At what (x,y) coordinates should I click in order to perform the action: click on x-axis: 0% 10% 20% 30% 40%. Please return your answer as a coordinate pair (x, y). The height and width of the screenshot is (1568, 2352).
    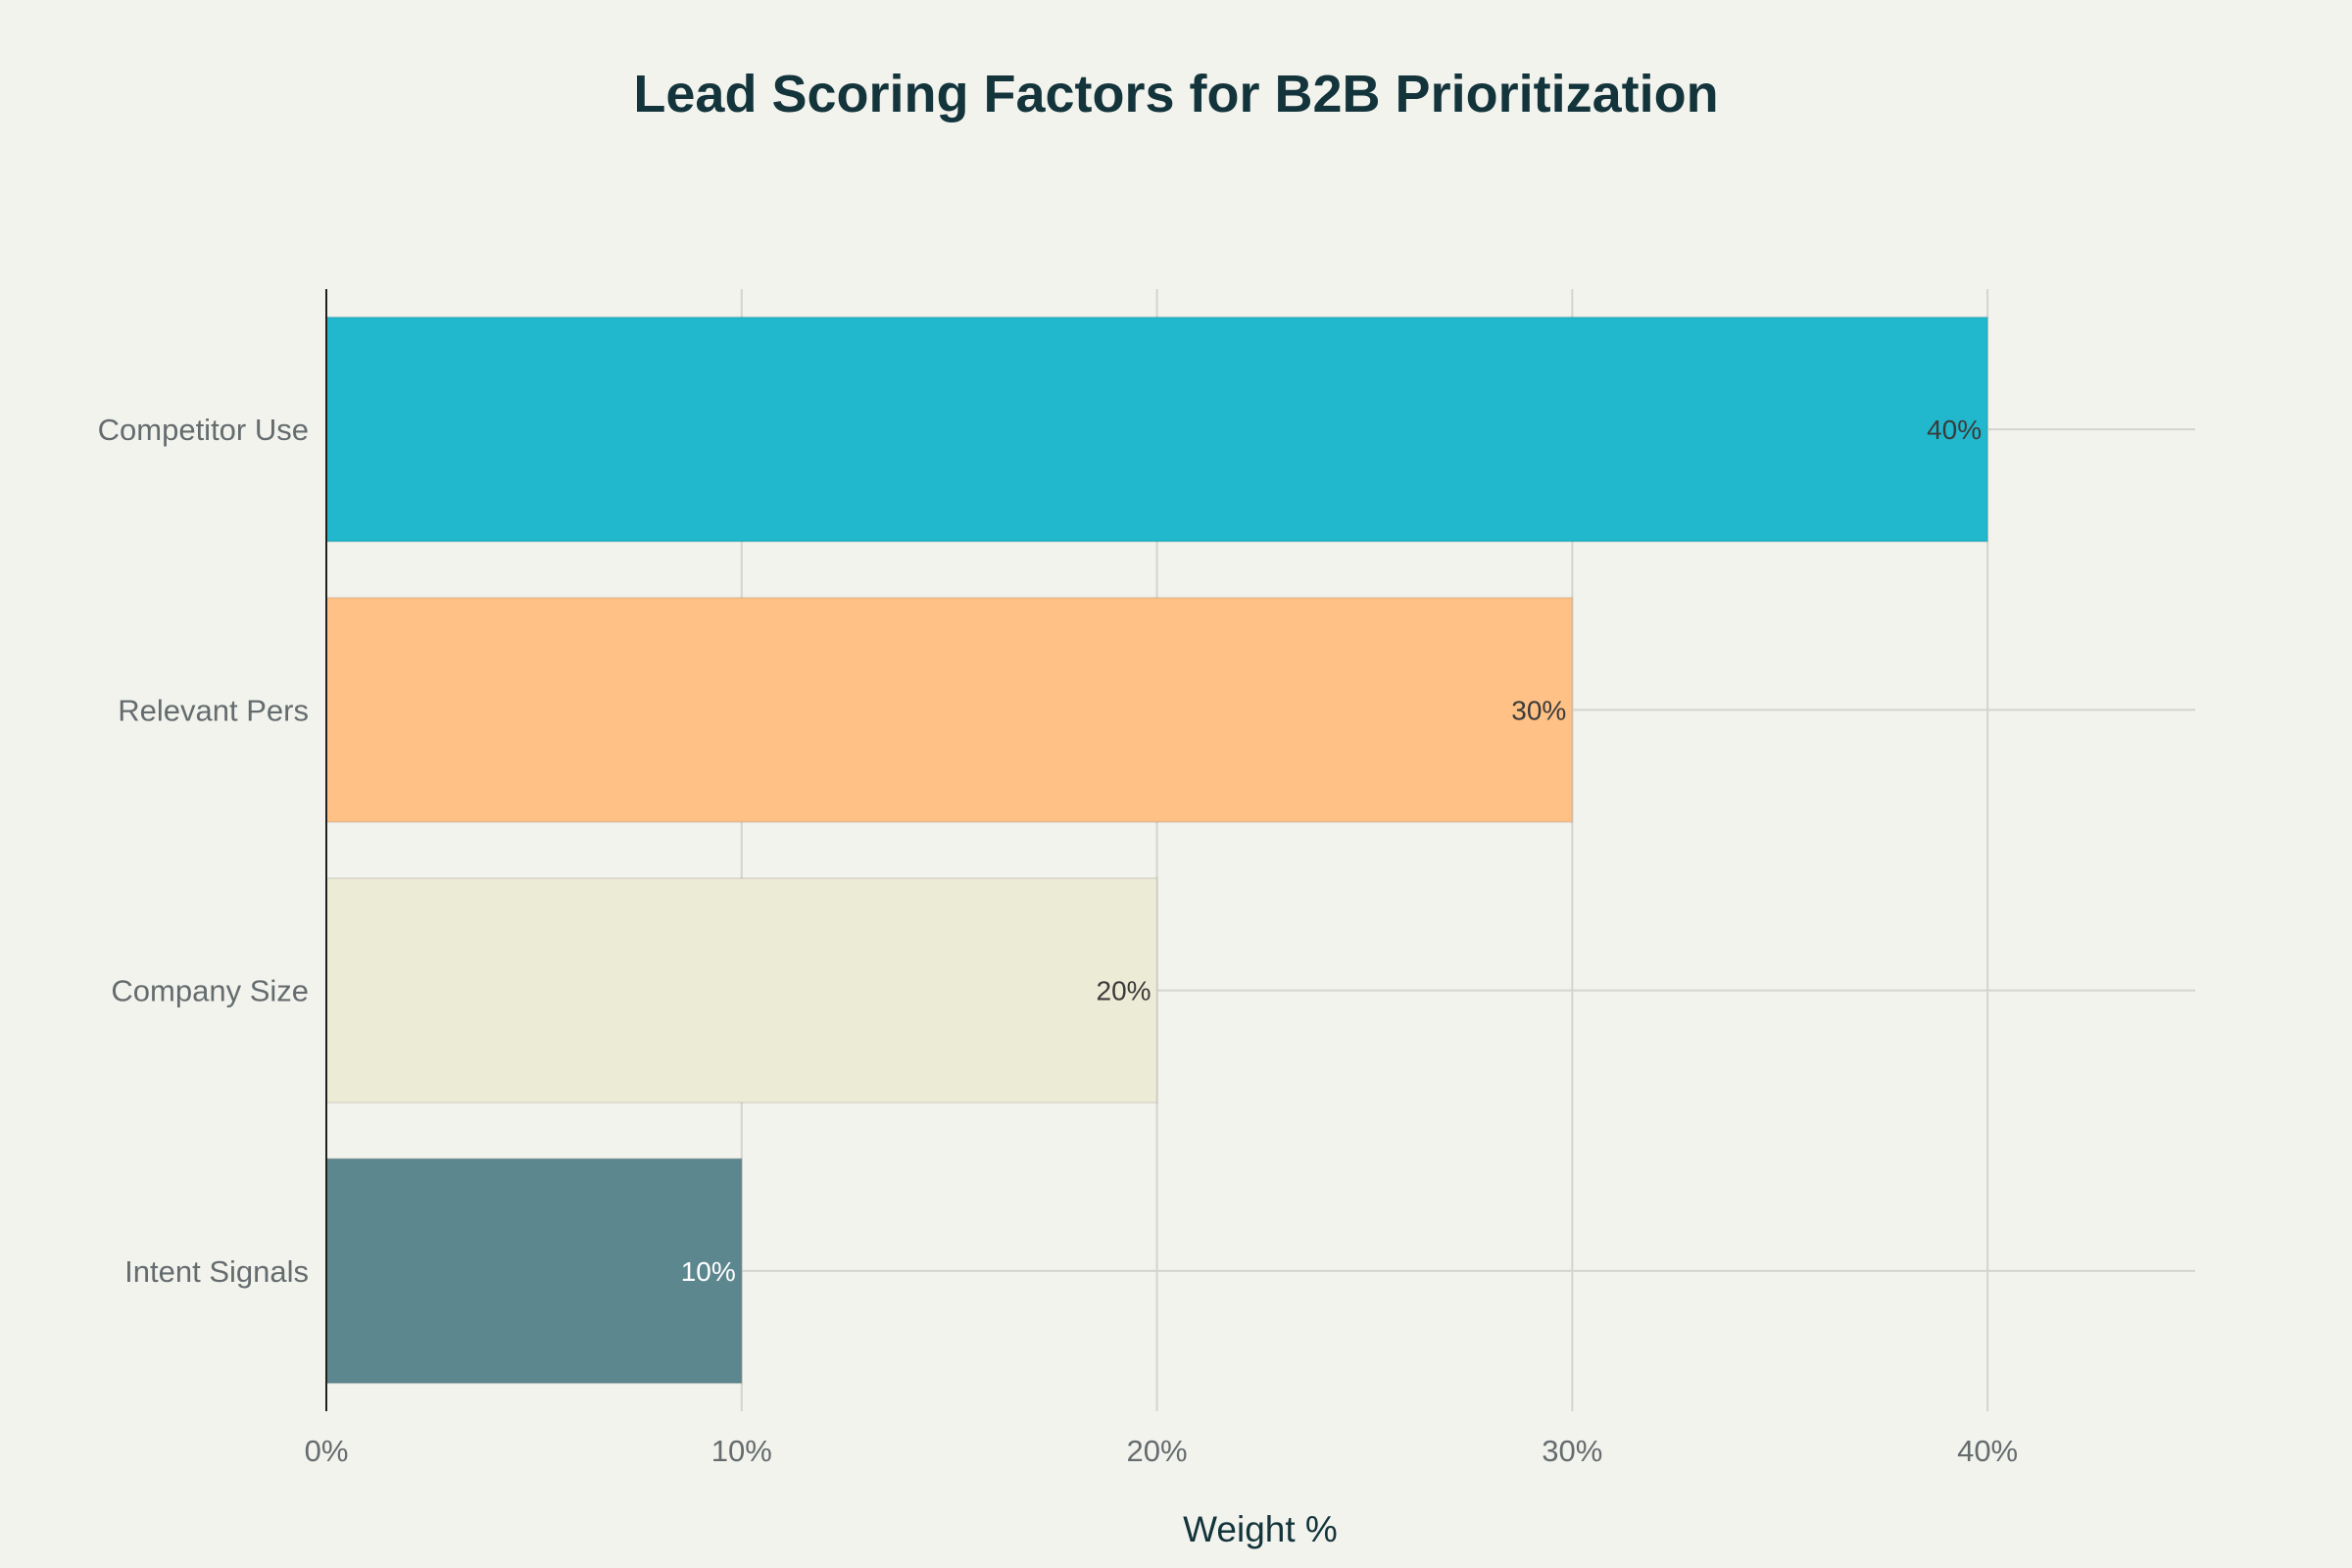
    Looking at the image, I should click on (1162, 1451).